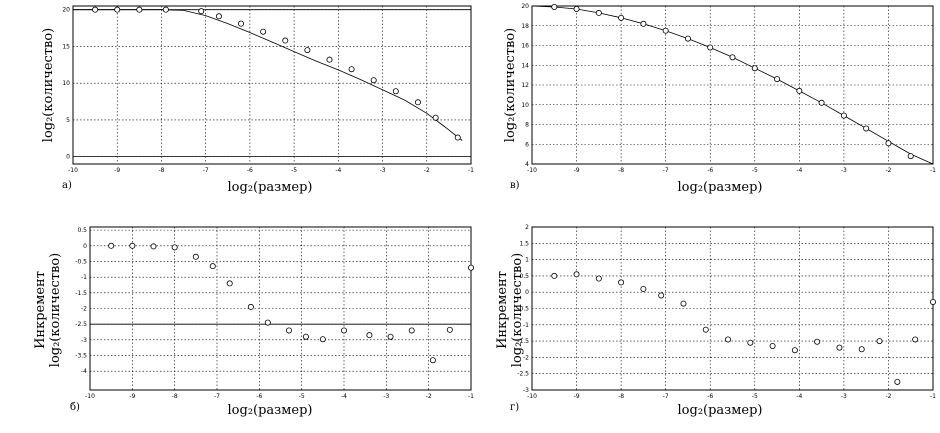 This screenshot has width=940, height=433. I want to click on y-tick-label: 5, so click(68, 120).